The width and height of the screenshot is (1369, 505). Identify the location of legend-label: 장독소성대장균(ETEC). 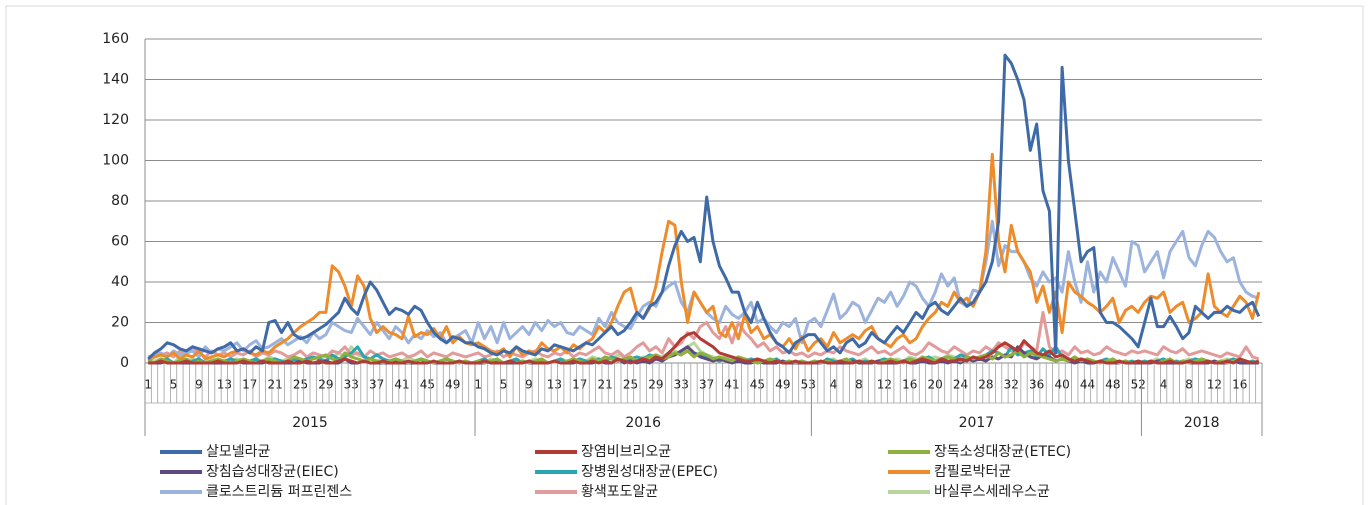
(1002, 452).